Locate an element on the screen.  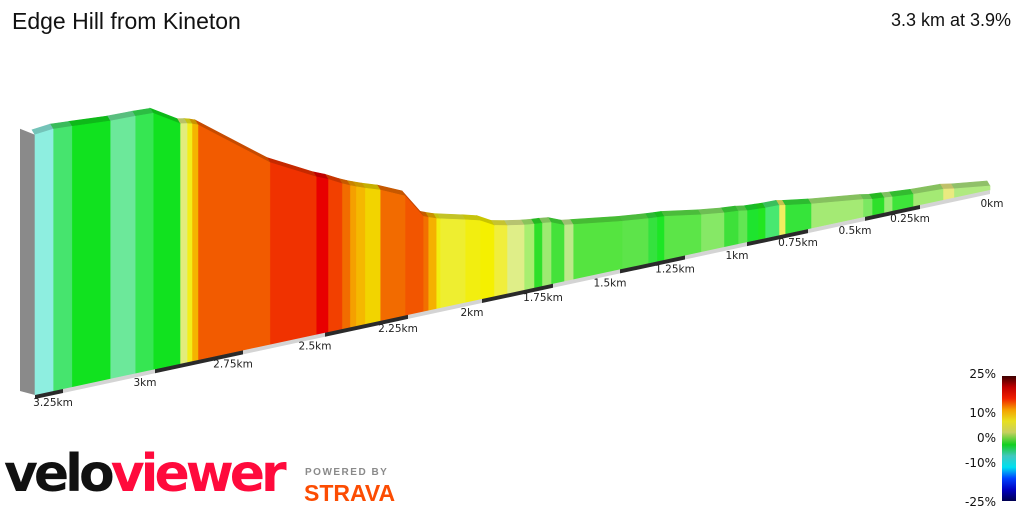
segment-summary: 3.3 km at 3.9% is located at coordinates (950, 20).